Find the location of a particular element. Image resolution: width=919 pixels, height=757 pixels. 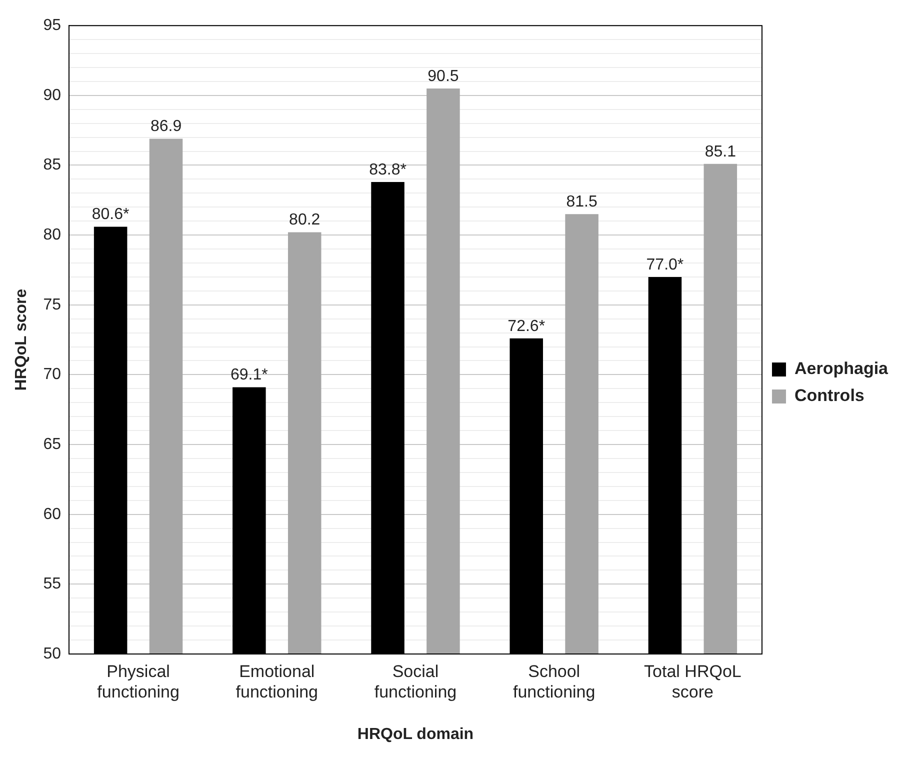

y-tick-label: 60 is located at coordinates (52, 514).